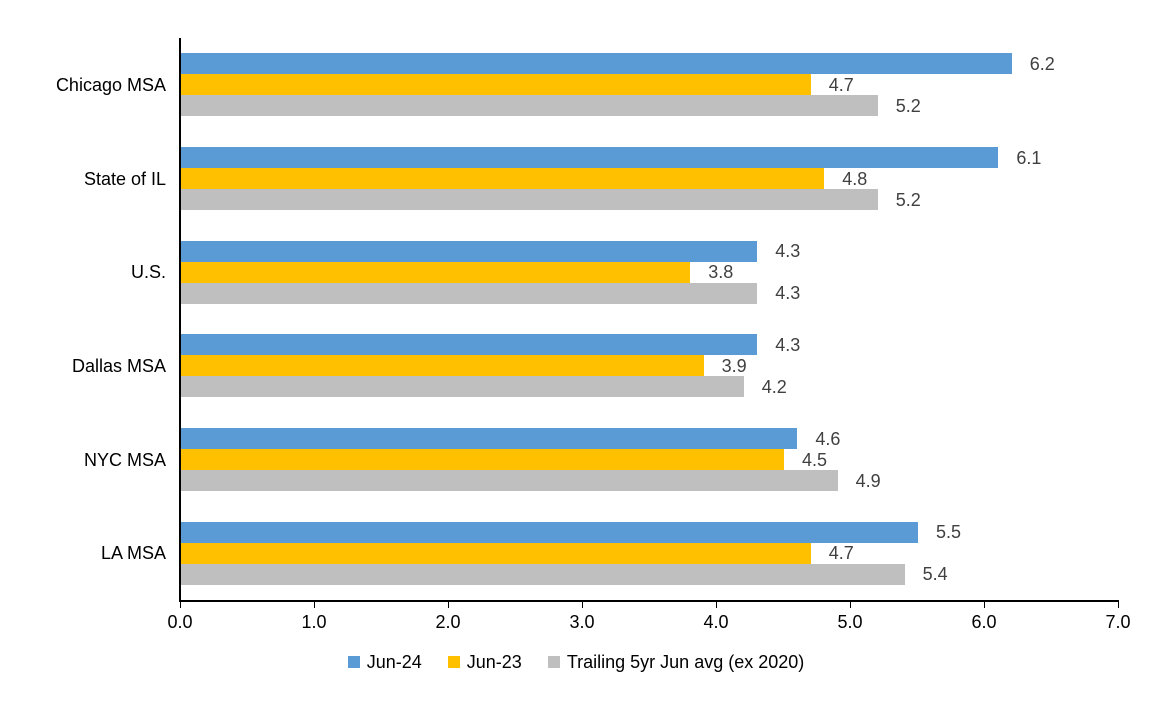 Image resolution: width=1152 pixels, height=707 pixels. What do you see at coordinates (1029, 157) in the screenshot?
I see `bar-data-label: 6.1` at bounding box center [1029, 157].